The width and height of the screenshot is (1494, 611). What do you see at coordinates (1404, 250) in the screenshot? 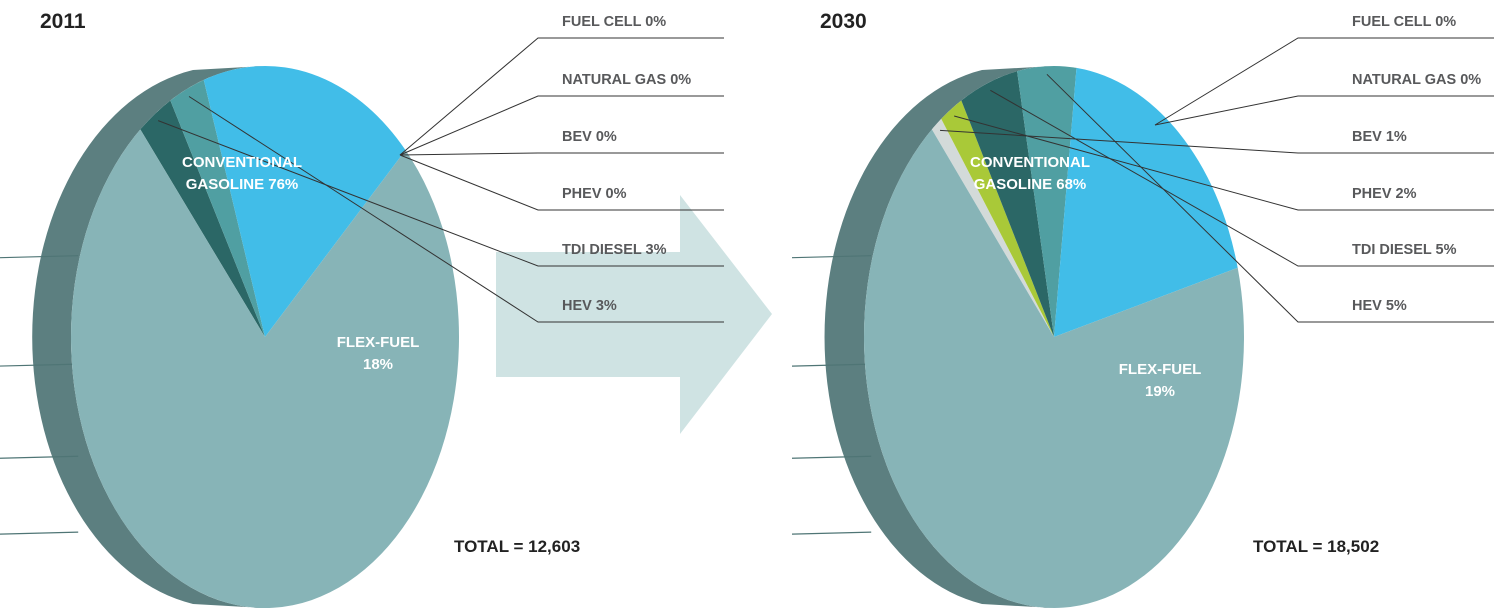
I see `legend-tdi-diesel: TDI DIESEL 5%` at bounding box center [1404, 250].